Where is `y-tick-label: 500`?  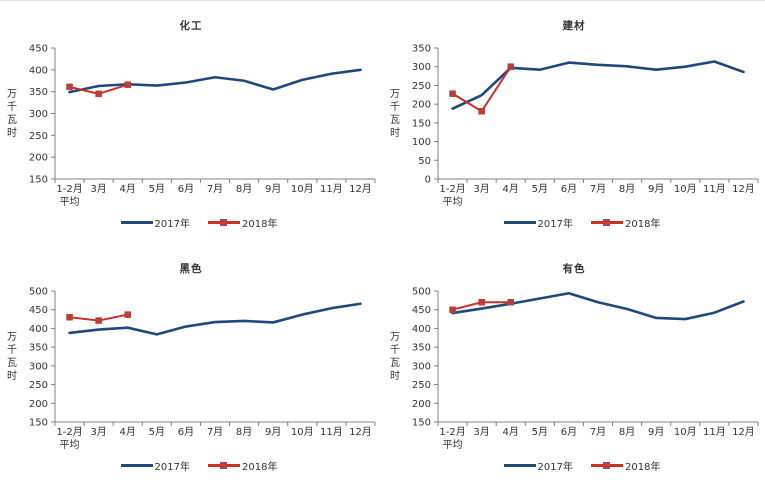 y-tick-label: 500 is located at coordinates (421, 292).